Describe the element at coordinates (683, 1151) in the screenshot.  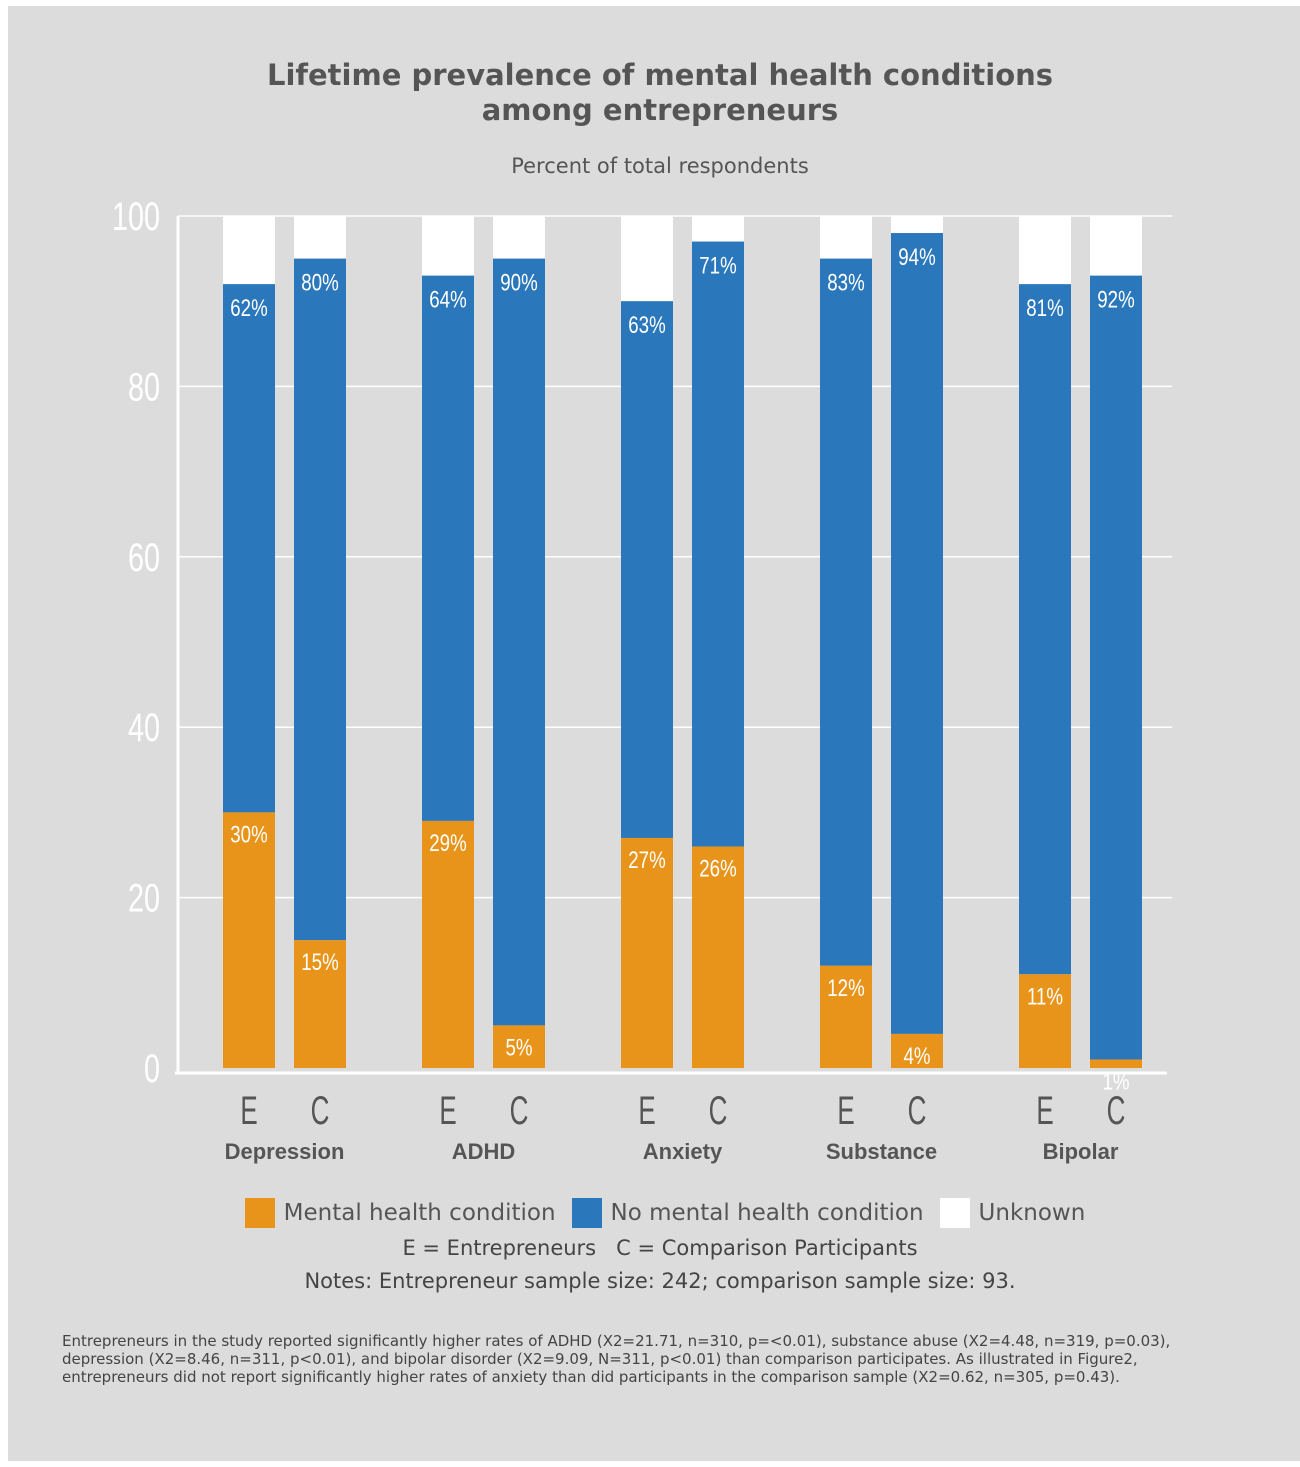
I see `x-group-label: Anxiety` at that location.